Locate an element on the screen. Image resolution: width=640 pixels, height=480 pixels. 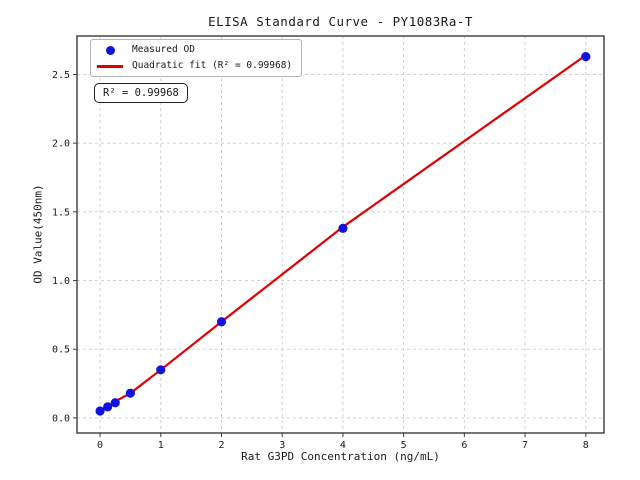
x-tick-label: 7 is located at coordinates (525, 445).